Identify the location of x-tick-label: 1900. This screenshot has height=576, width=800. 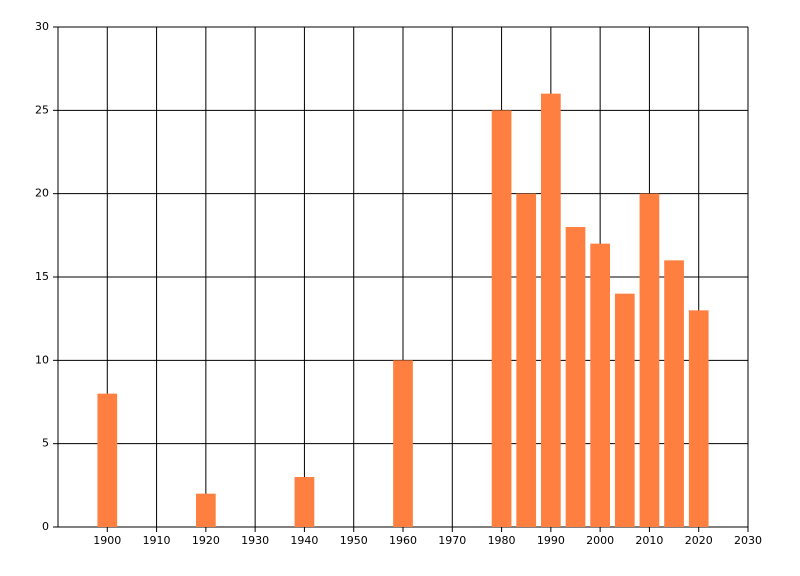
(107, 540).